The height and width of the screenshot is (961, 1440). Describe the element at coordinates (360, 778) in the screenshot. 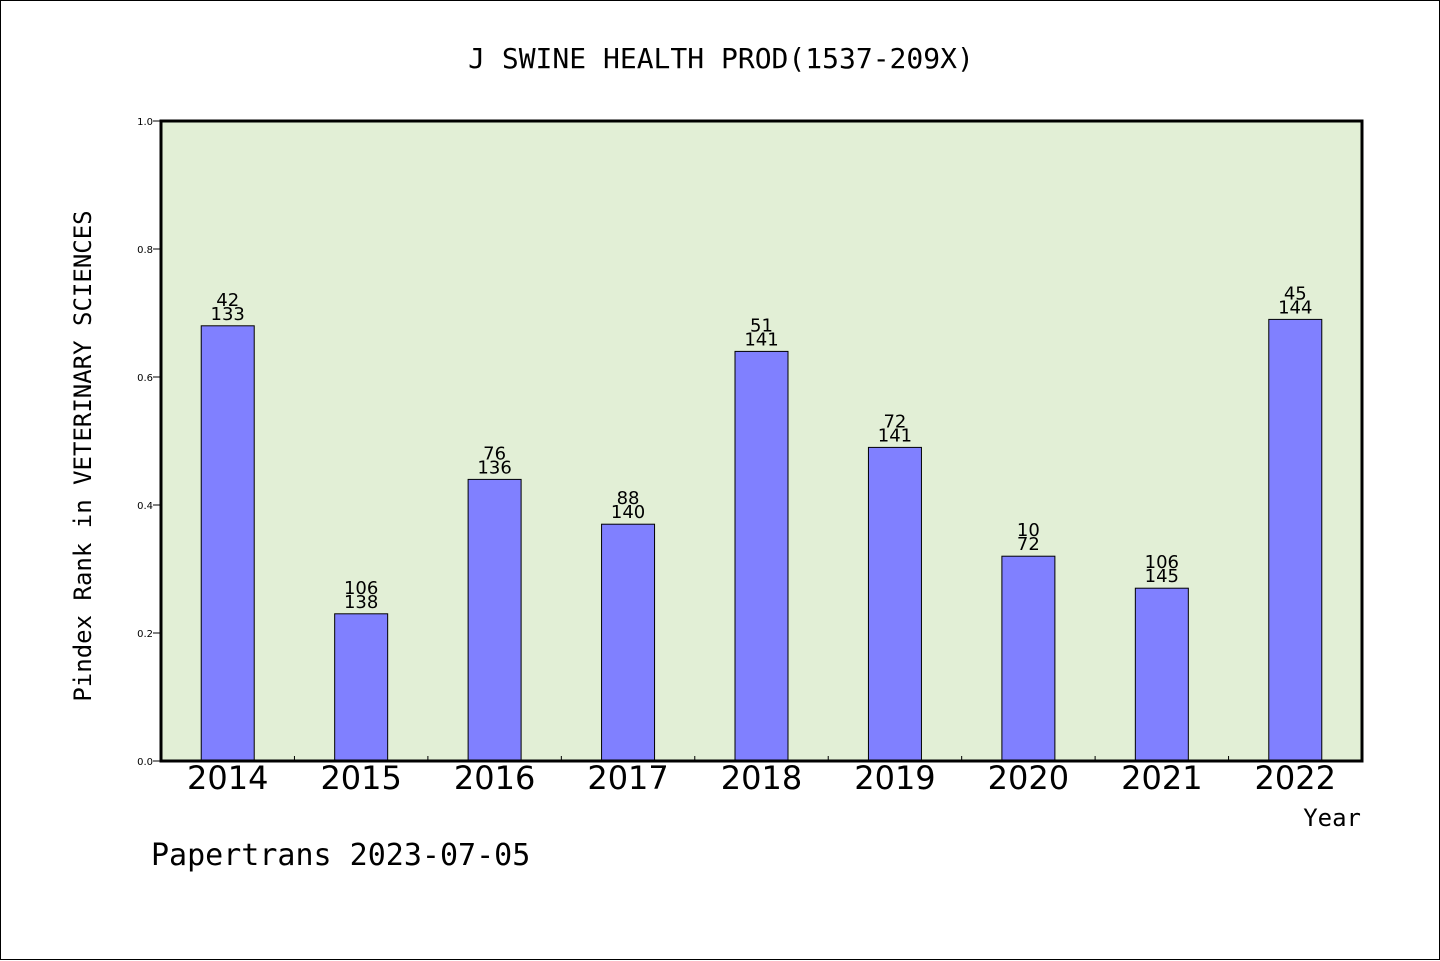

I see `x-tick-label: 2015` at that location.